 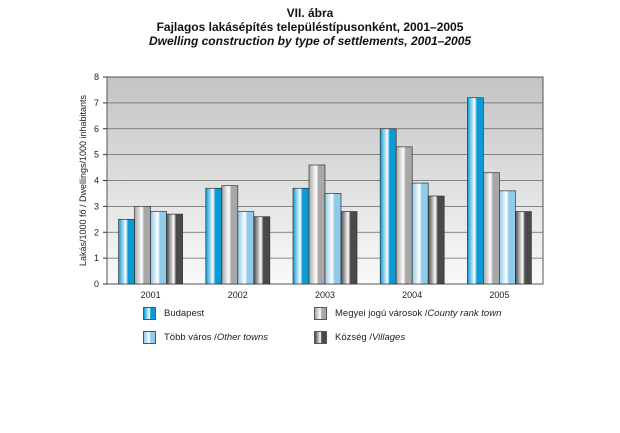 I want to click on figure-number: VII. ábra, so click(x=310, y=13).